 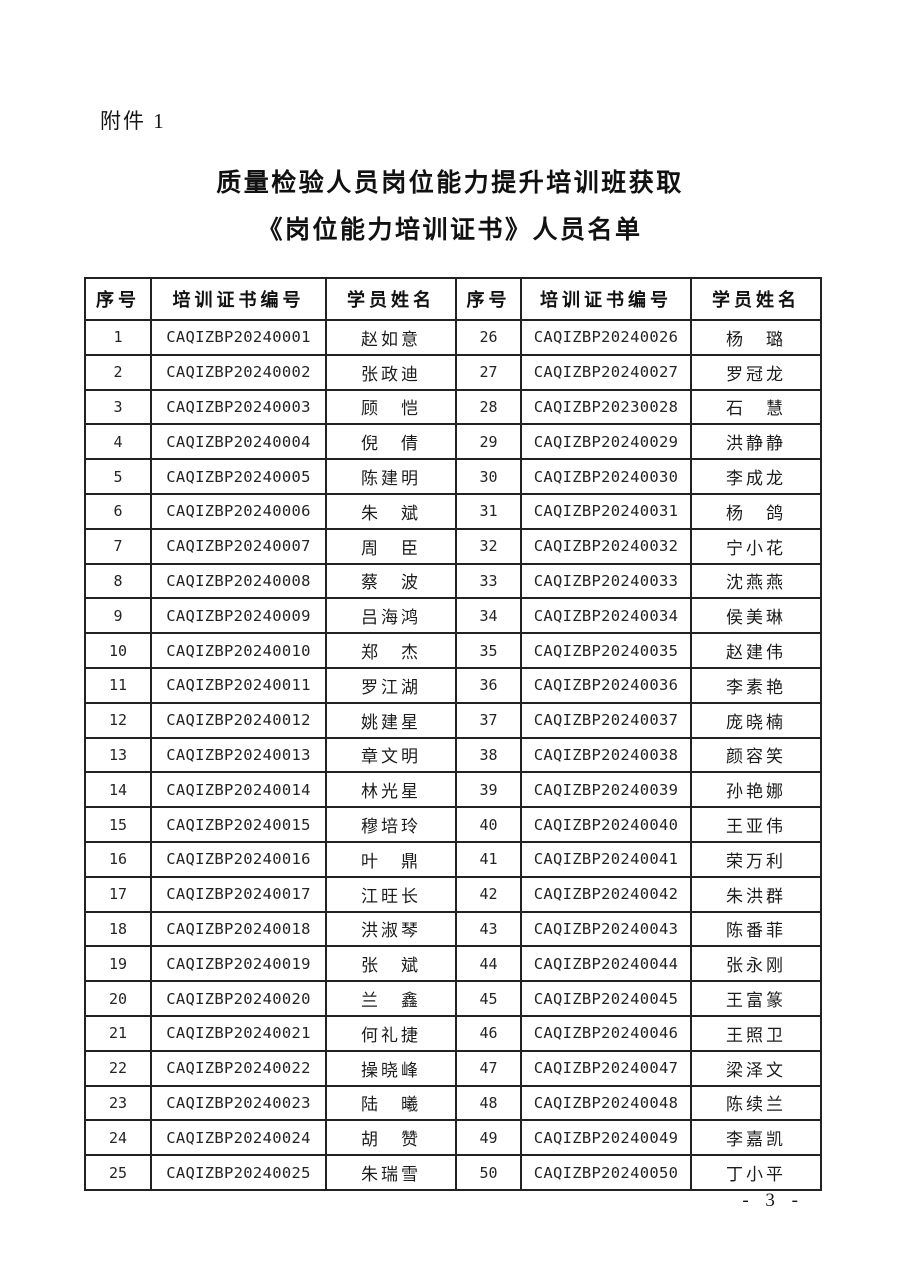 What do you see at coordinates (756, 372) in the screenshot?
I see `student-name-cell: 罗冠龙` at bounding box center [756, 372].